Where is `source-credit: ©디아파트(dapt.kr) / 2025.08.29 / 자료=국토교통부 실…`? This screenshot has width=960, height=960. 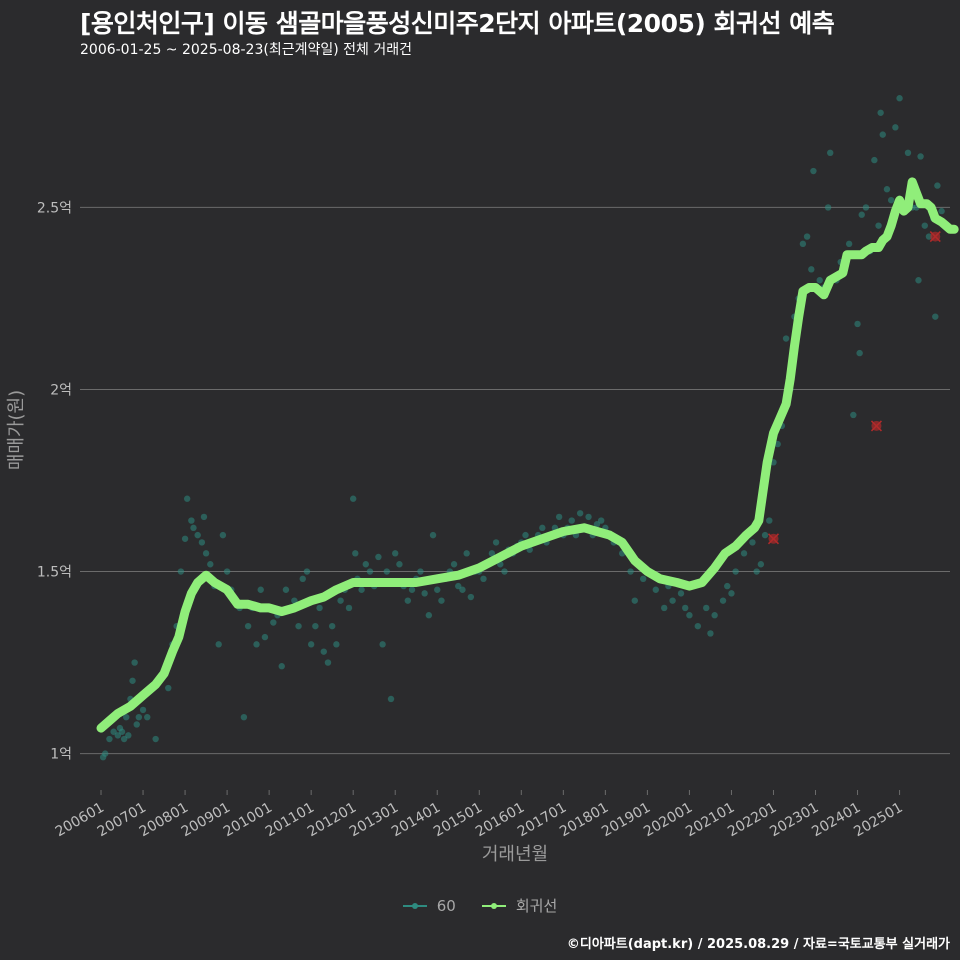 source-credit: ©디아파트(dapt.kr) / 2025.08.29 / 자료=국토교통부 실… is located at coordinates (758, 944).